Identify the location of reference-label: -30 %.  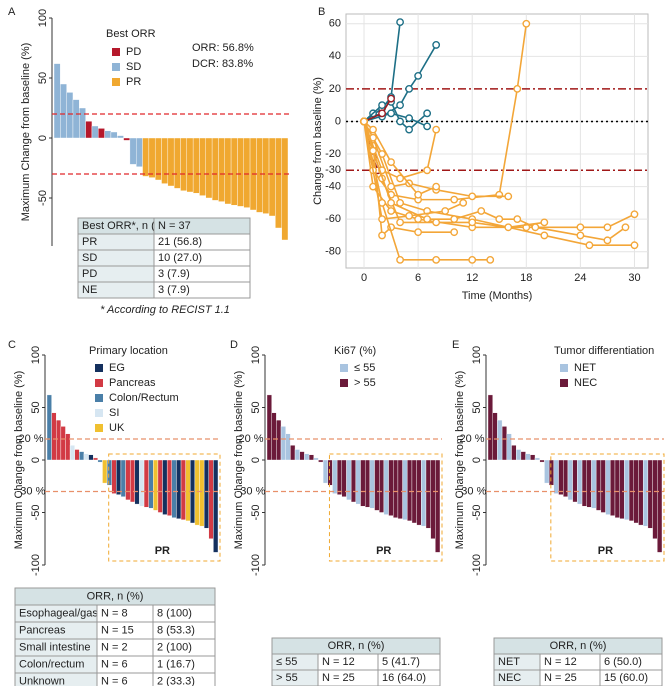
(31, 491).